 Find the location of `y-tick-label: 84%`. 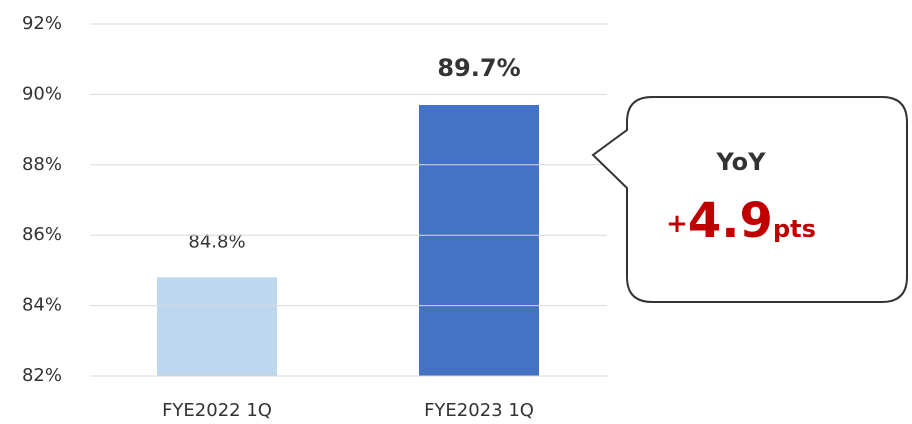

y-tick-label: 84% is located at coordinates (42, 305).